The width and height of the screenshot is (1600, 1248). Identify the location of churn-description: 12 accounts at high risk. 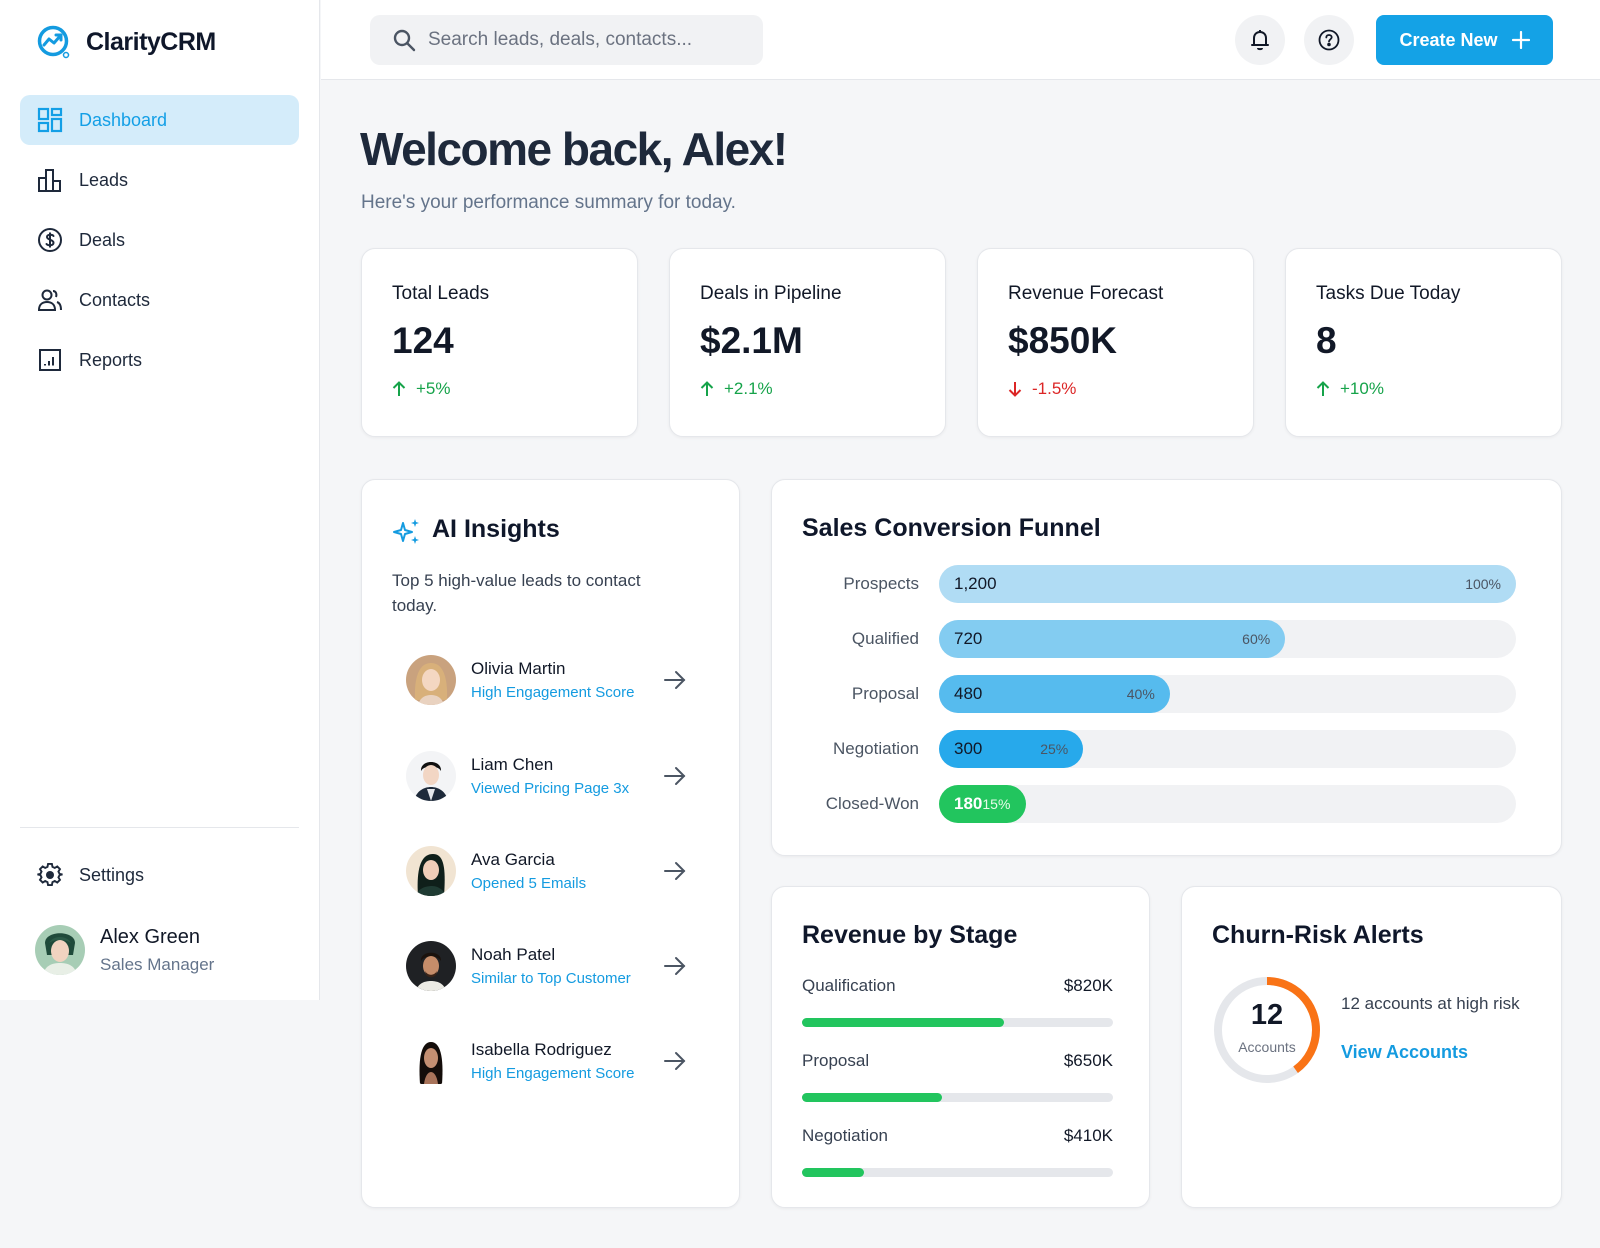
(1430, 1003).